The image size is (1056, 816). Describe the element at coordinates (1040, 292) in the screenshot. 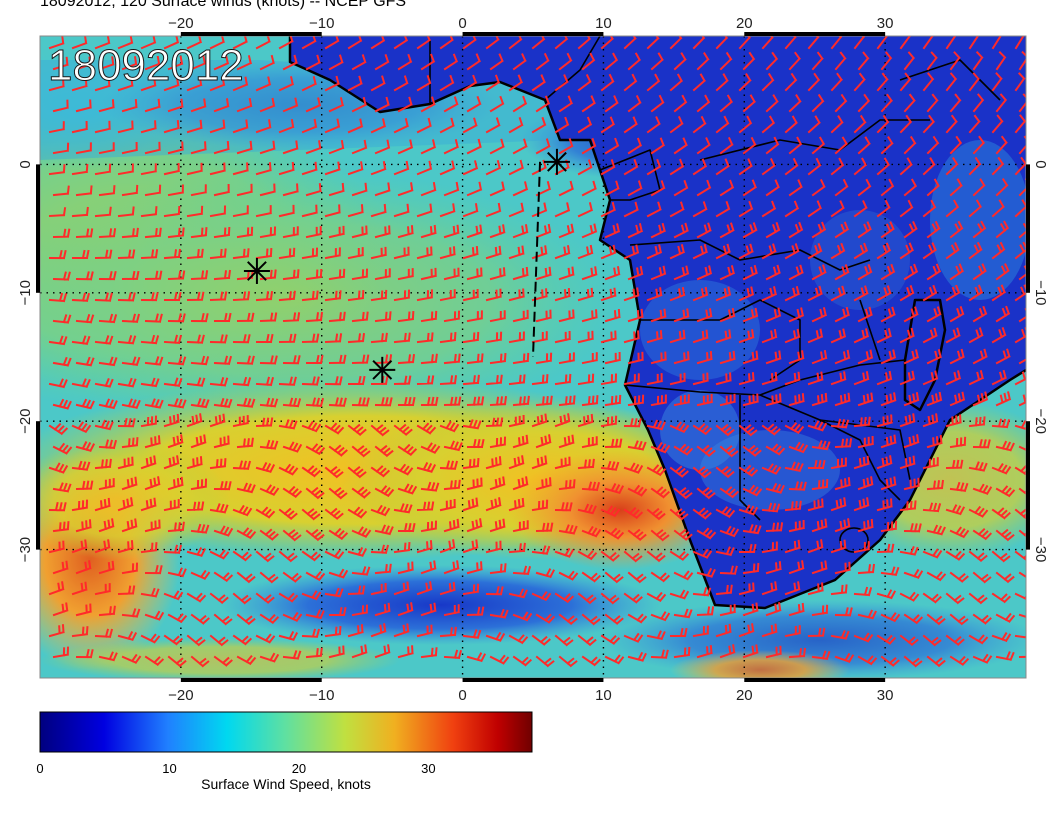

I see `lat-tick-label: −10` at that location.